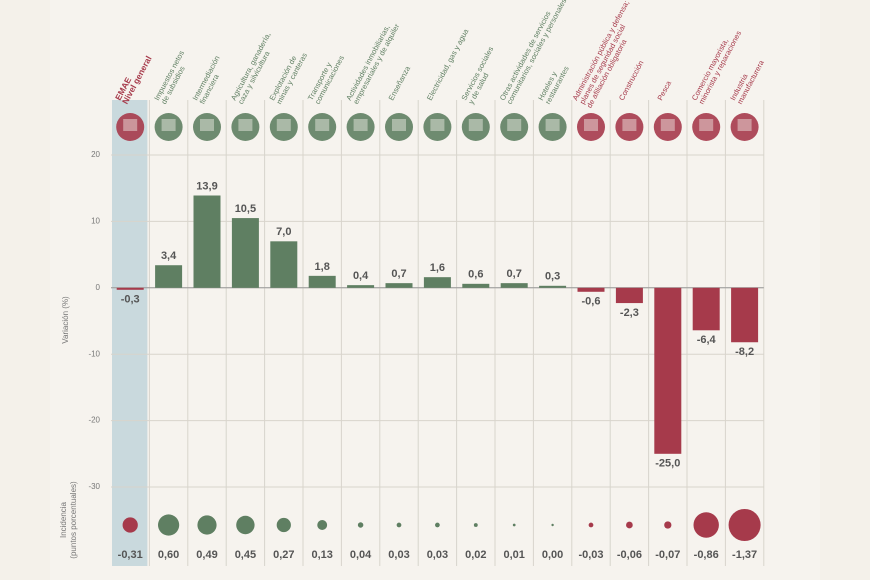 The height and width of the screenshot is (580, 870). Describe the element at coordinates (744, 352) in the screenshot. I see `value-label: -8,2` at that location.